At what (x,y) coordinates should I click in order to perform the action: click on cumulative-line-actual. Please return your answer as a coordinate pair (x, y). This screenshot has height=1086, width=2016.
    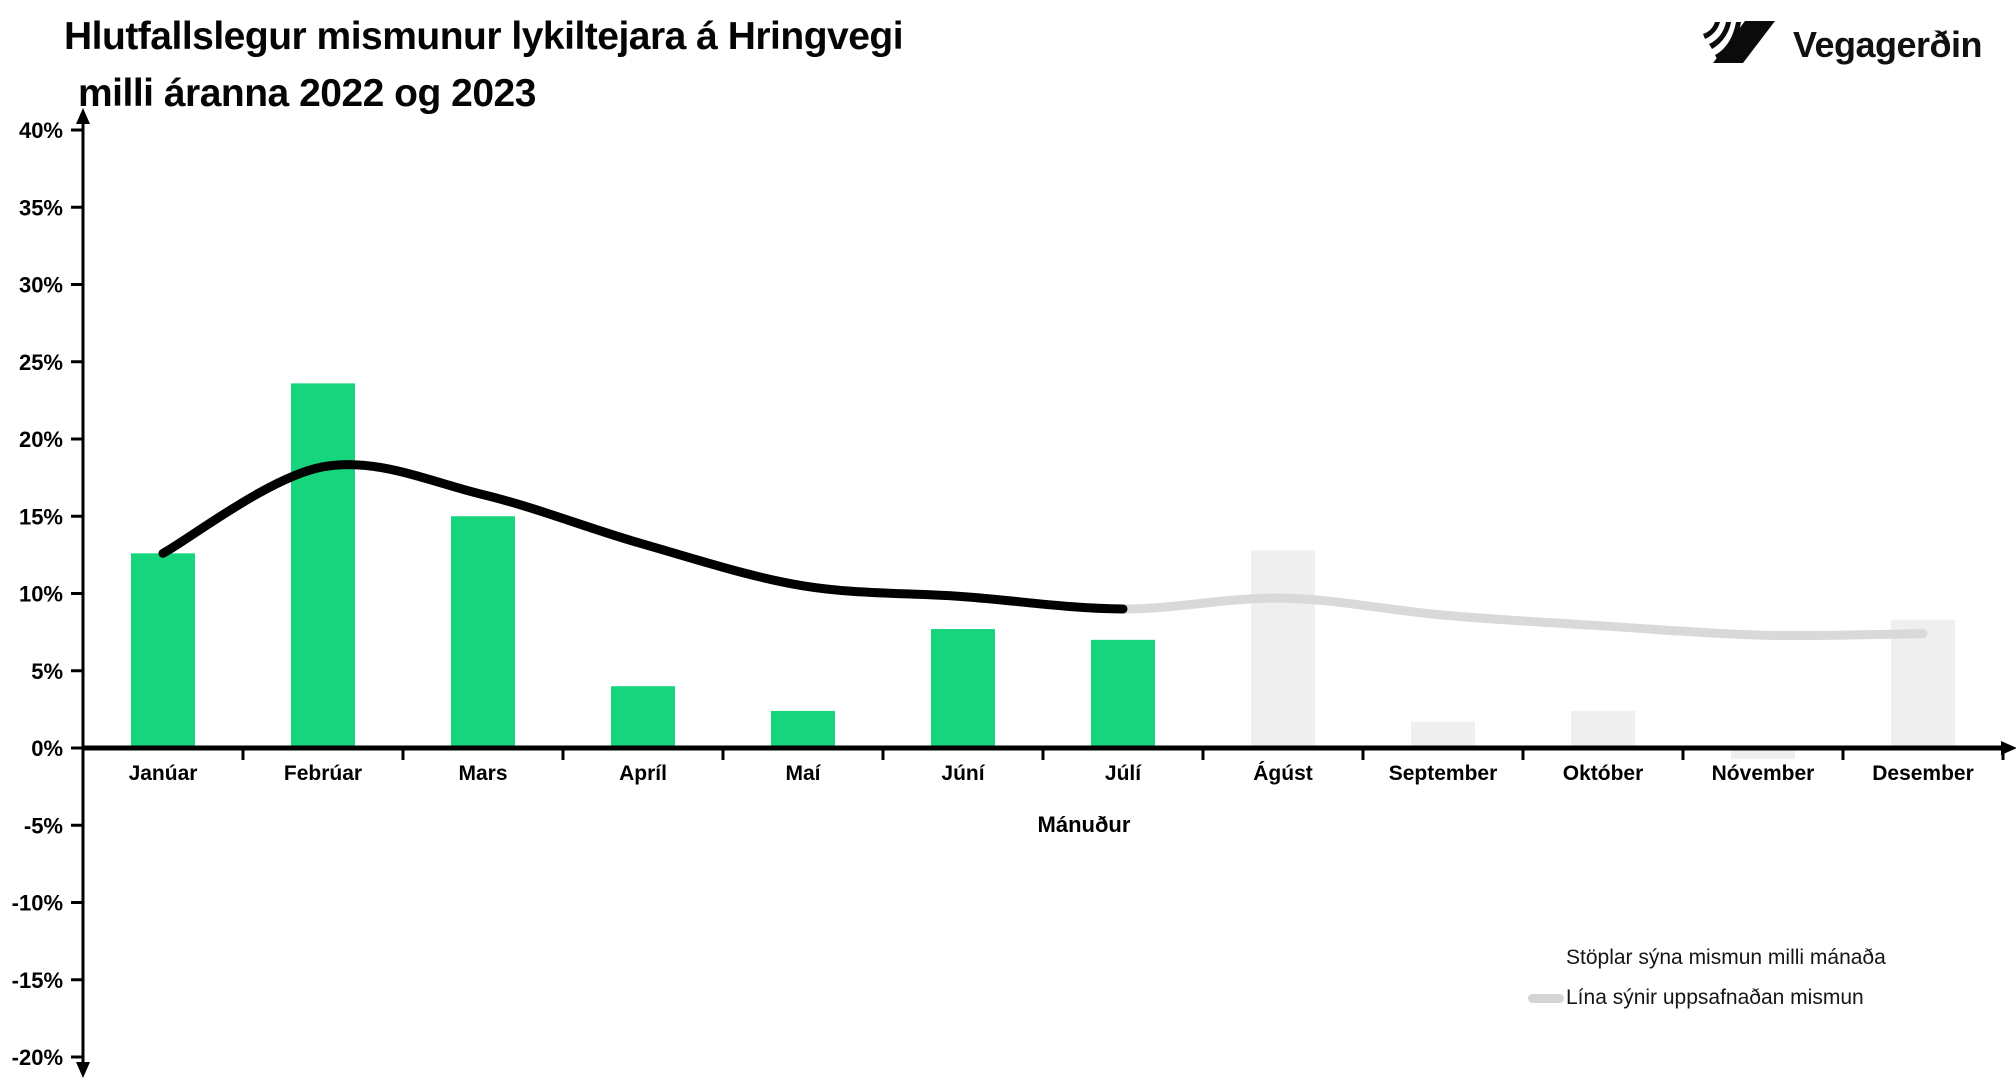
    Looking at the image, I should click on (643, 537).